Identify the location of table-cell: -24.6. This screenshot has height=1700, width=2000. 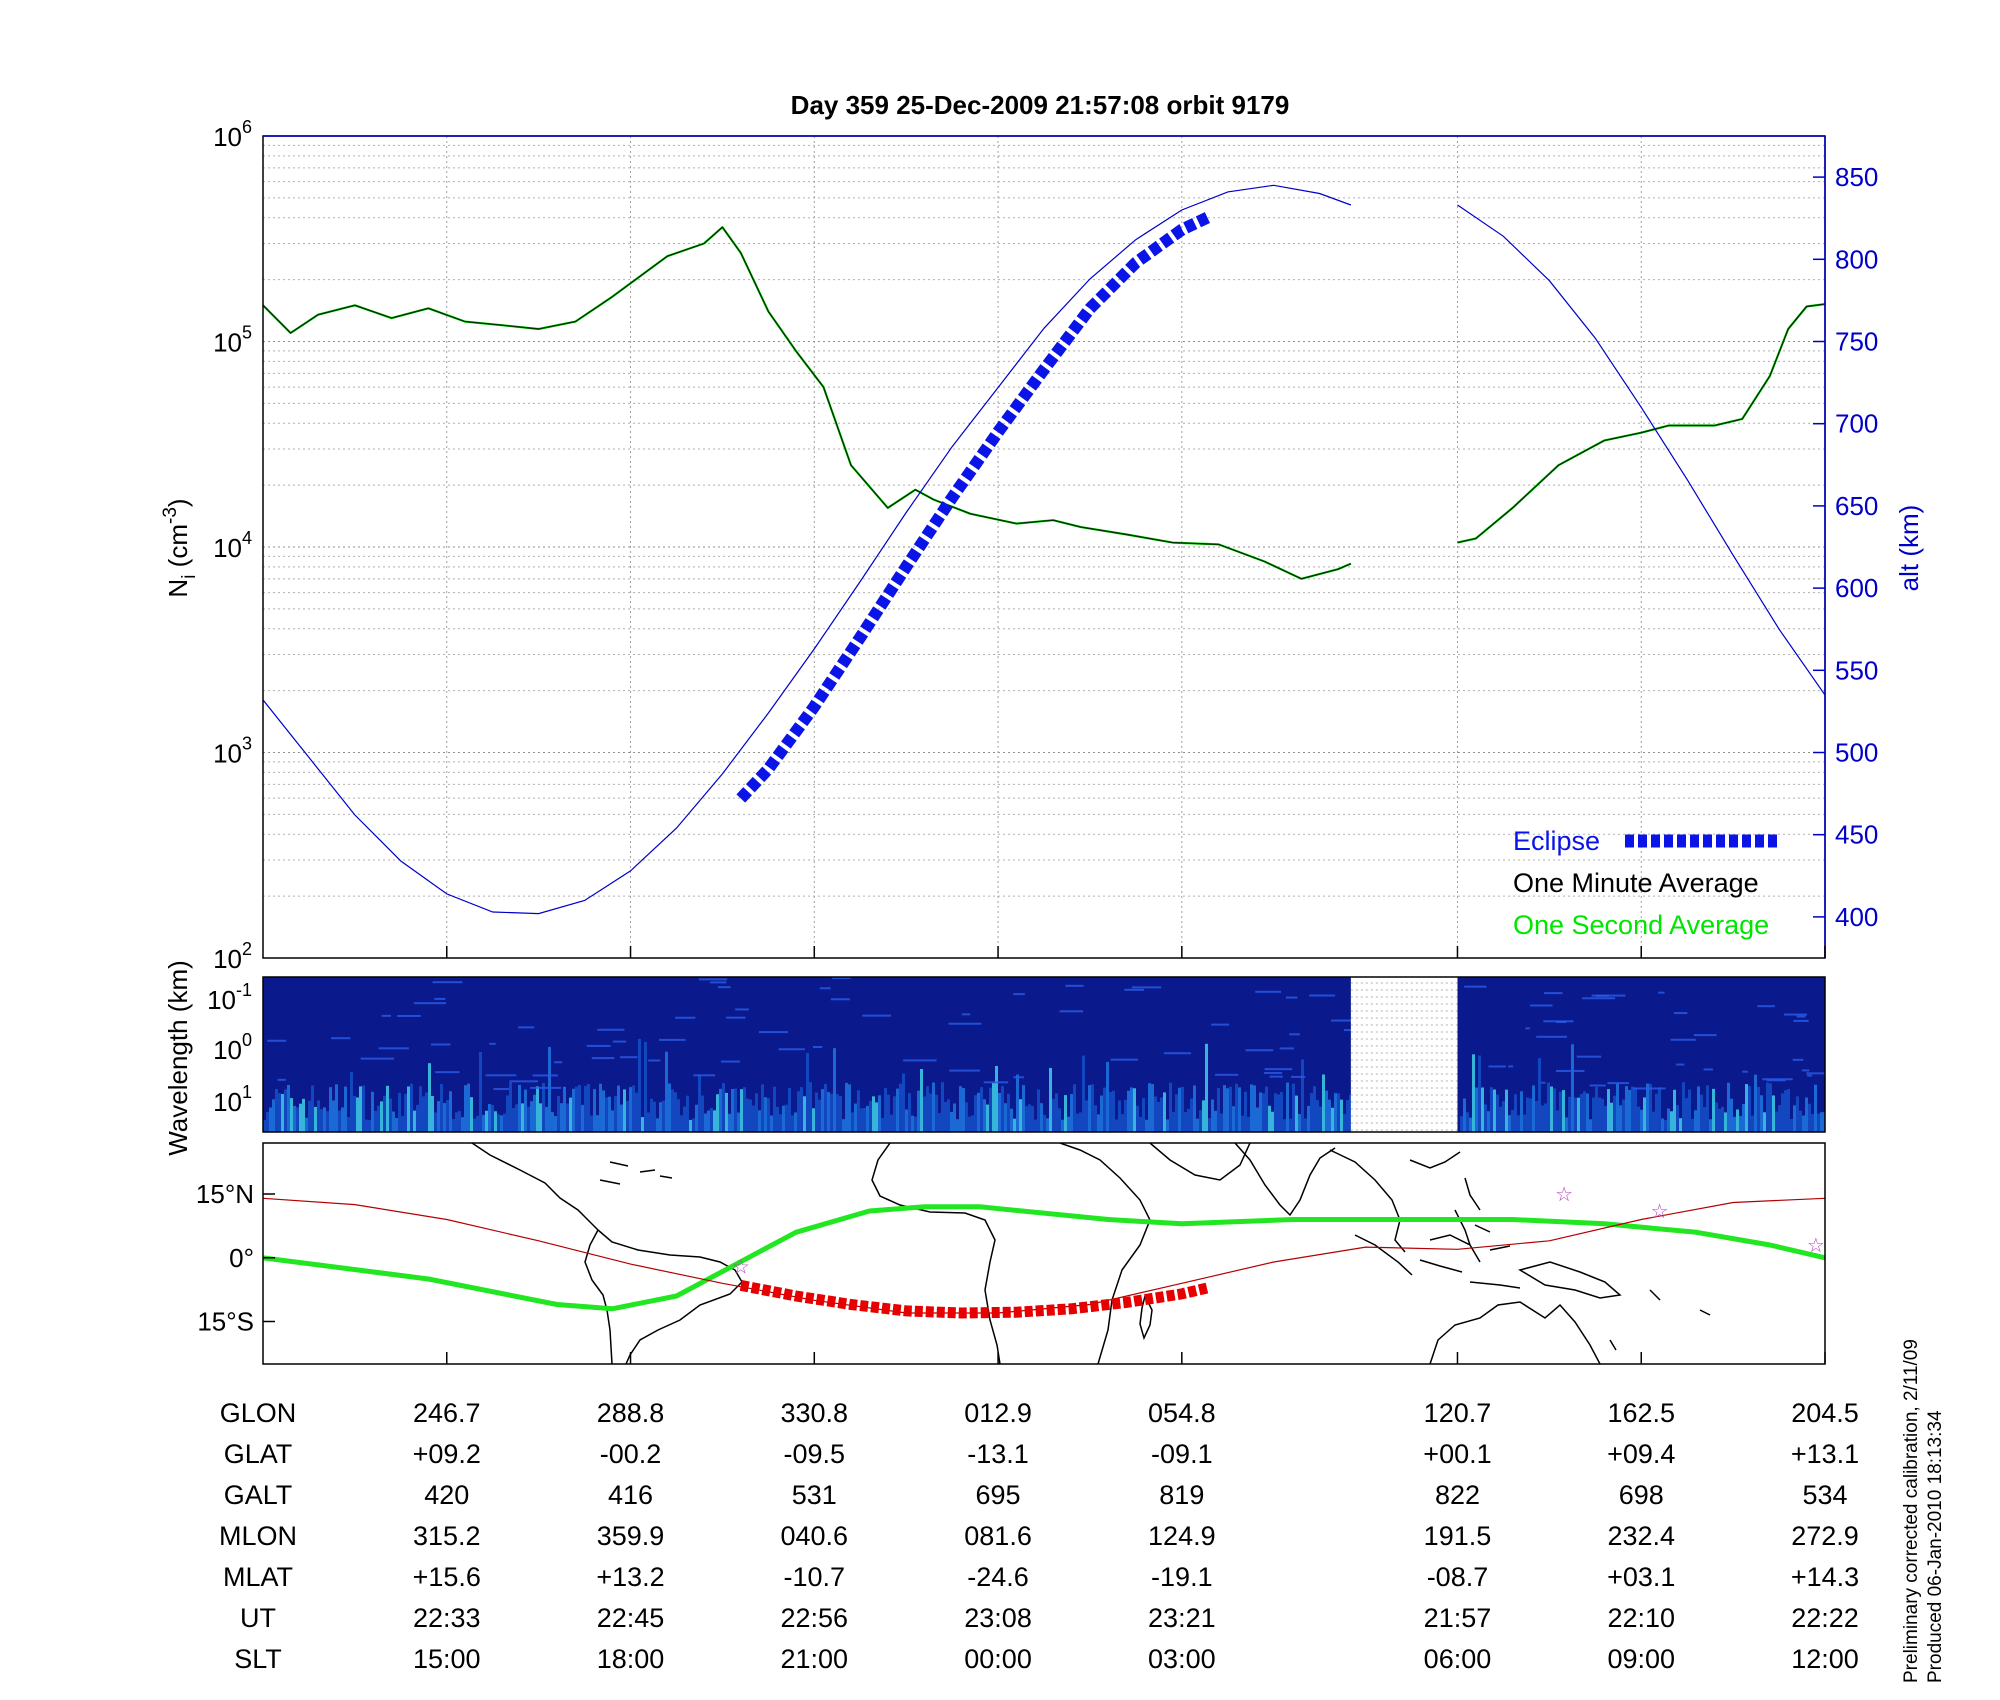
(998, 1577).